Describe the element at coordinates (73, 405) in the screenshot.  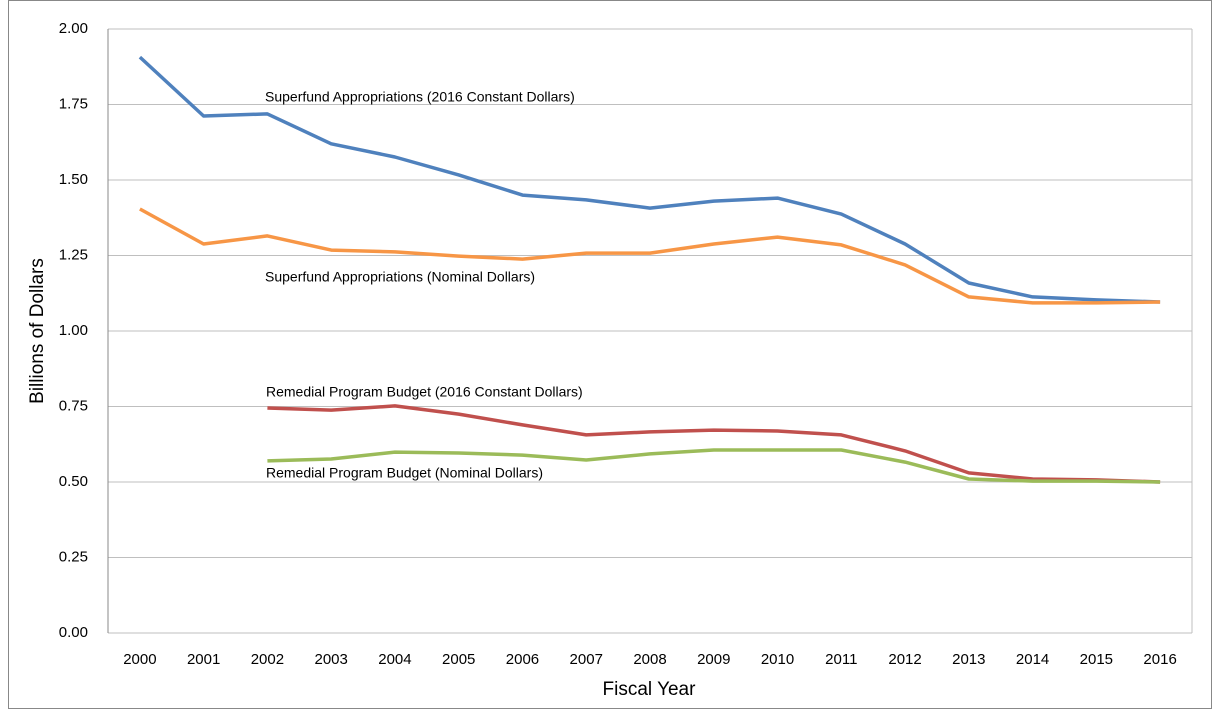
I see `y-tick-label: 0.75` at that location.